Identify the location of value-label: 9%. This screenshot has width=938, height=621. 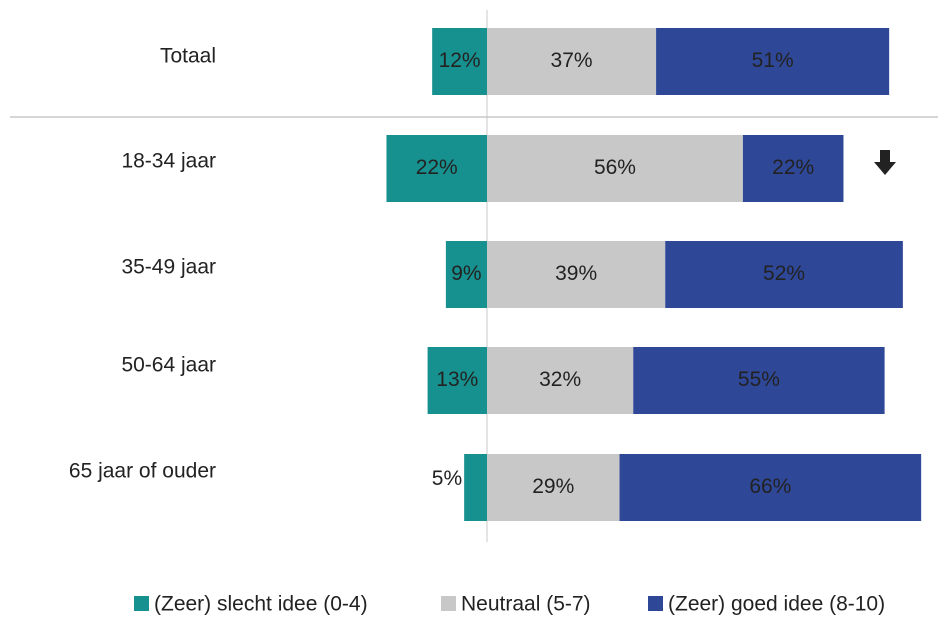
(466, 273).